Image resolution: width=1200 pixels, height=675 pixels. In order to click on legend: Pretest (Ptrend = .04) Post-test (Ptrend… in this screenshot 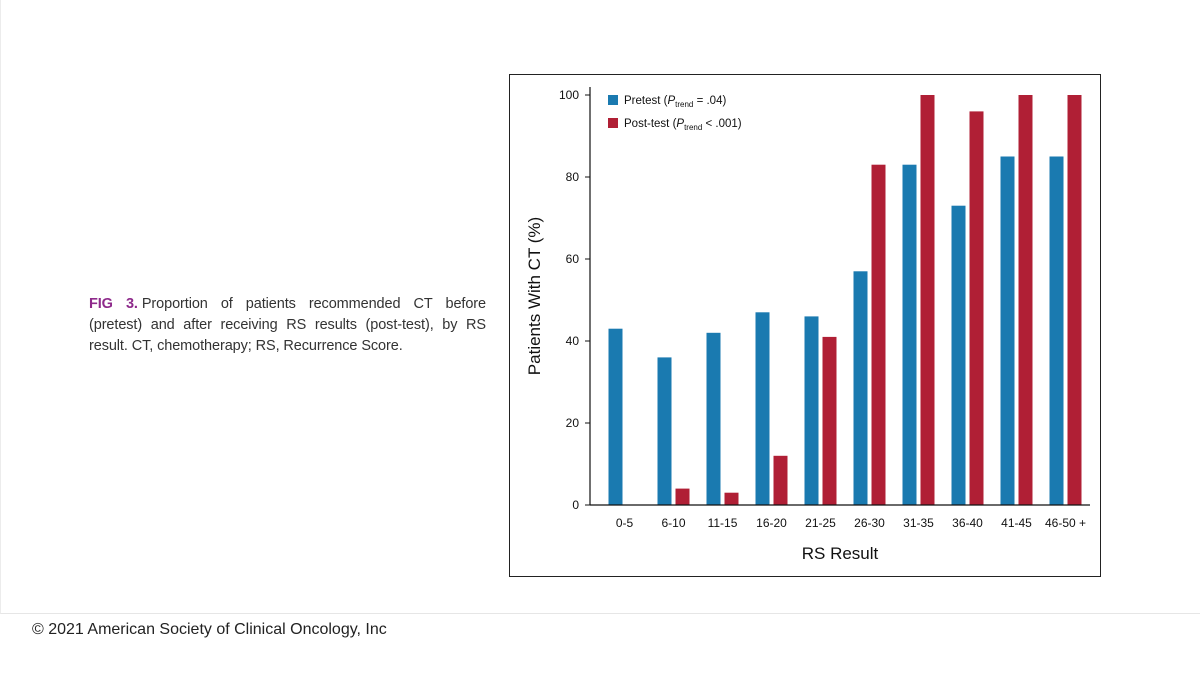, I will do `click(675, 113)`.